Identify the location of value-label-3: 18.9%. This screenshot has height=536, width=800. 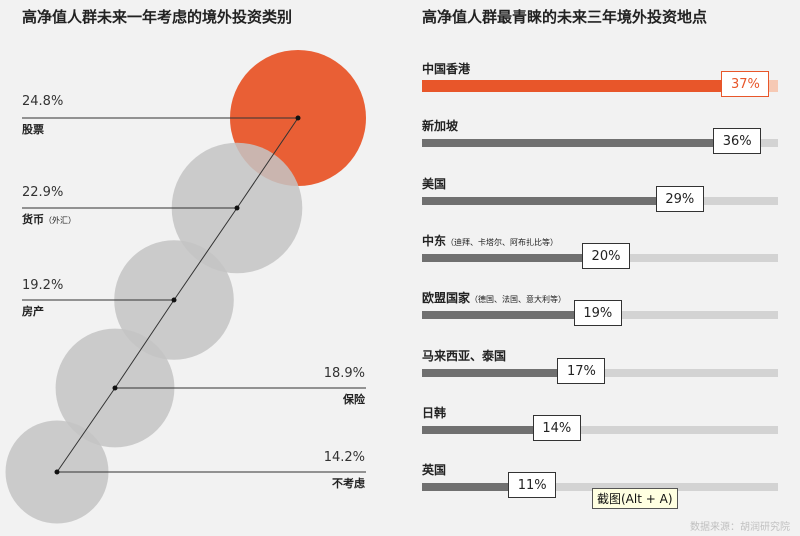
(344, 373).